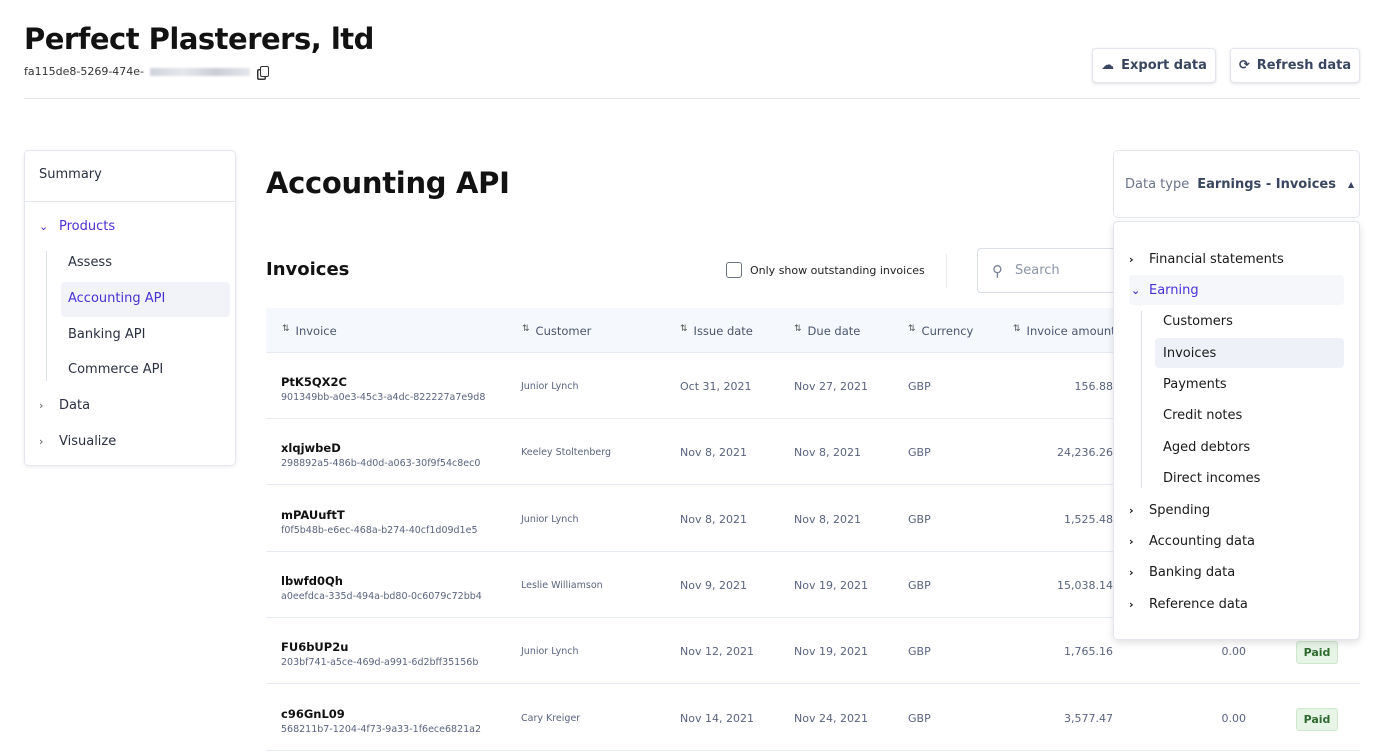  I want to click on item-label: Earning, so click(1174, 290).